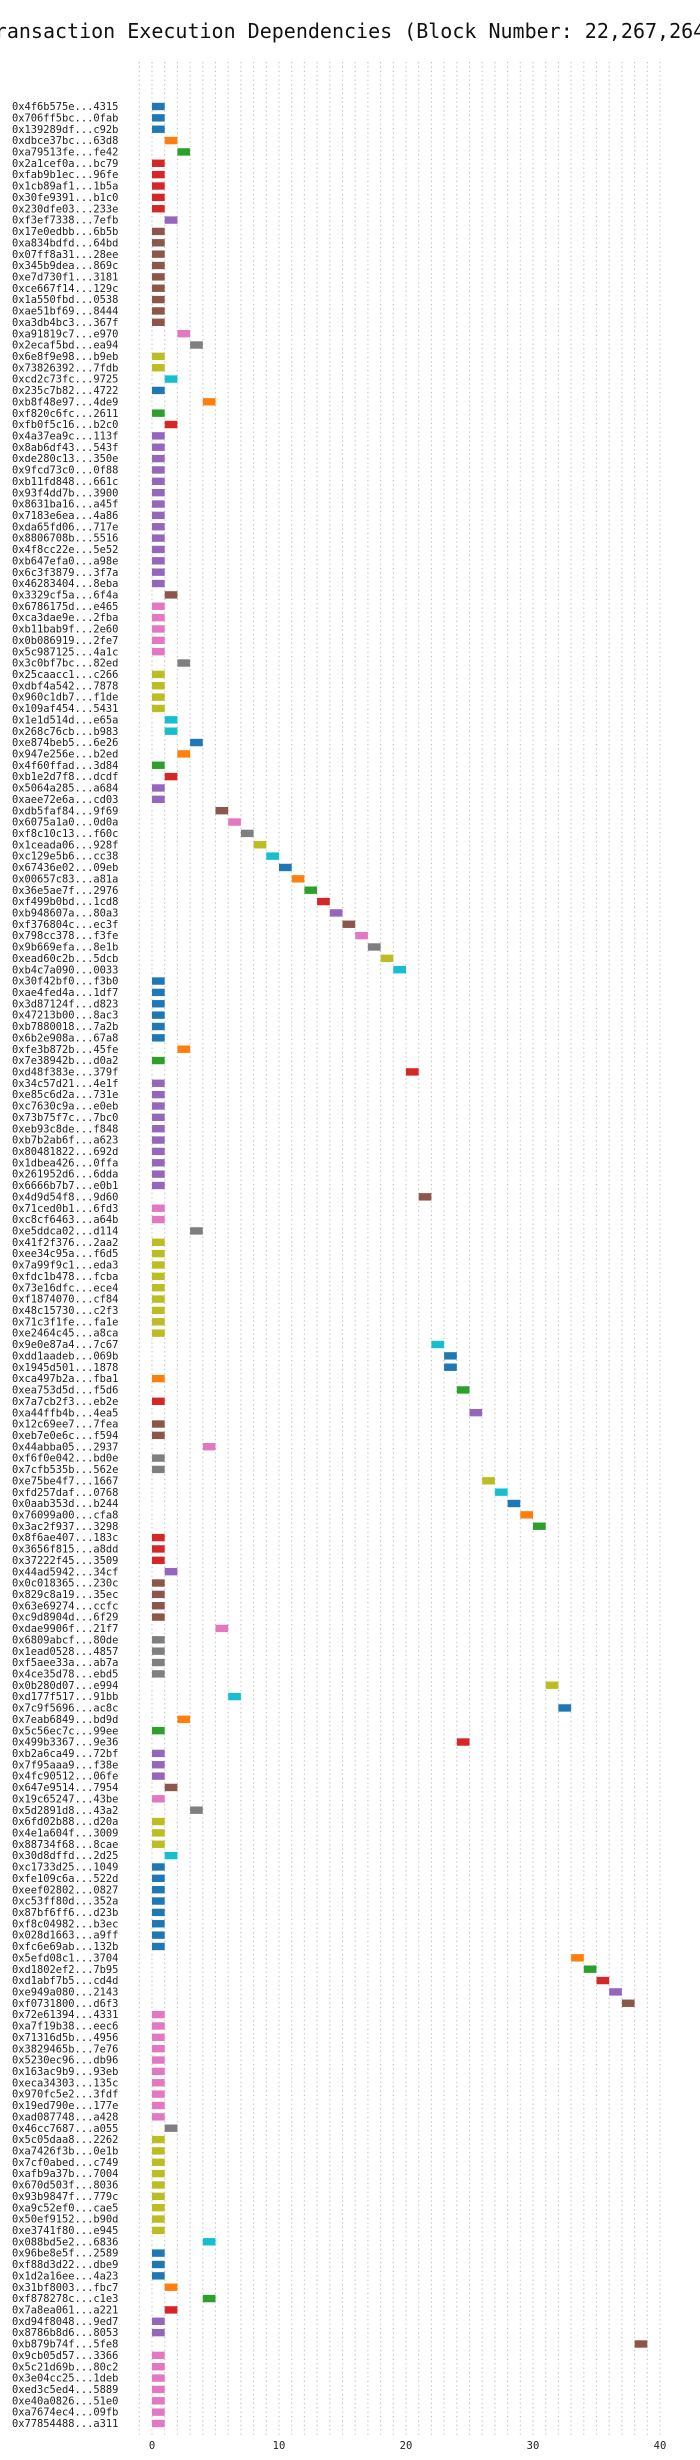 The image size is (700, 2460). I want to click on transaction-label: 0x5c56ec7c...99ee, so click(65, 1731).